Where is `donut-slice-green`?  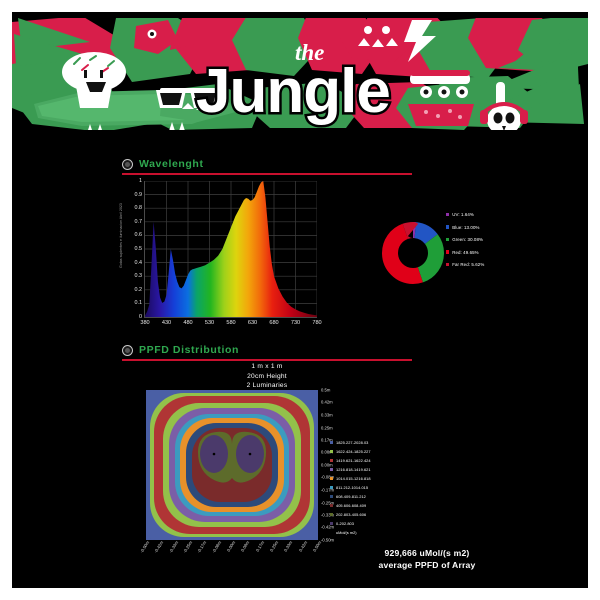
donut-slice-green is located at coordinates (413, 253).